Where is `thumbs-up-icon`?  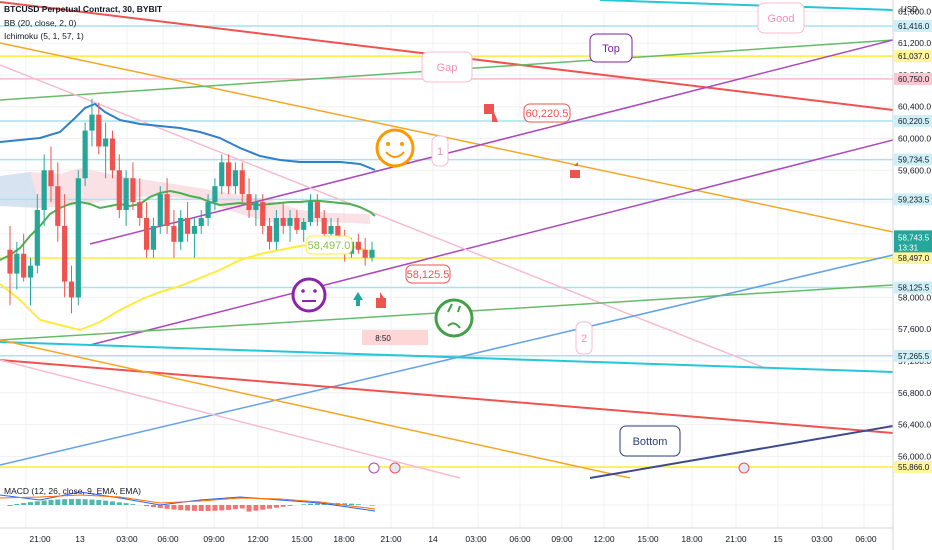 thumbs-up-icon is located at coordinates (575, 170).